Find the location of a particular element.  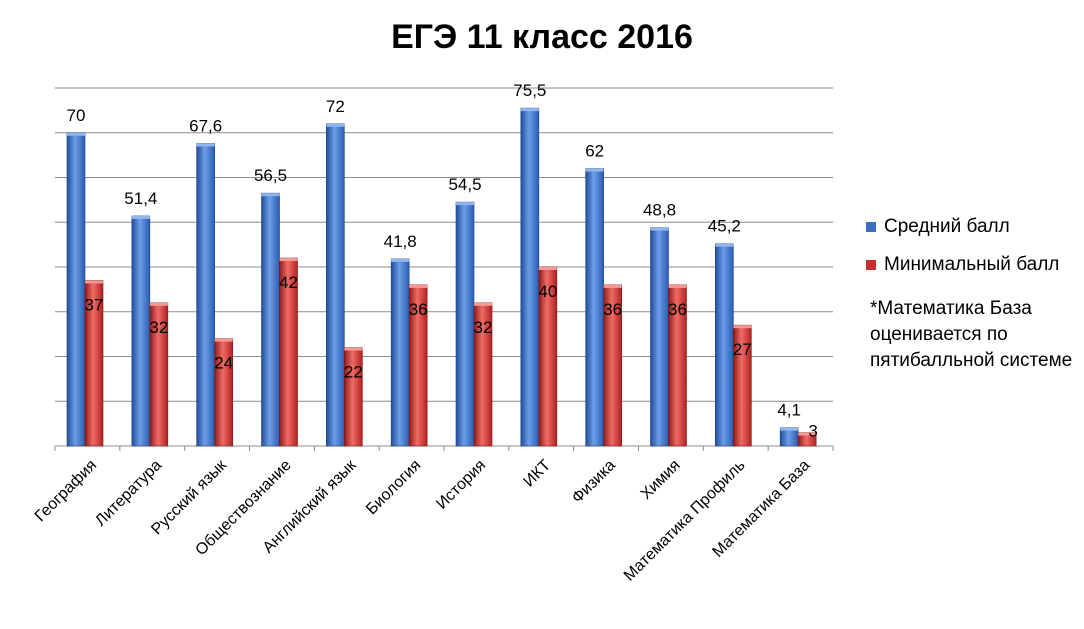

data-label-min: 24 is located at coordinates (223, 363).